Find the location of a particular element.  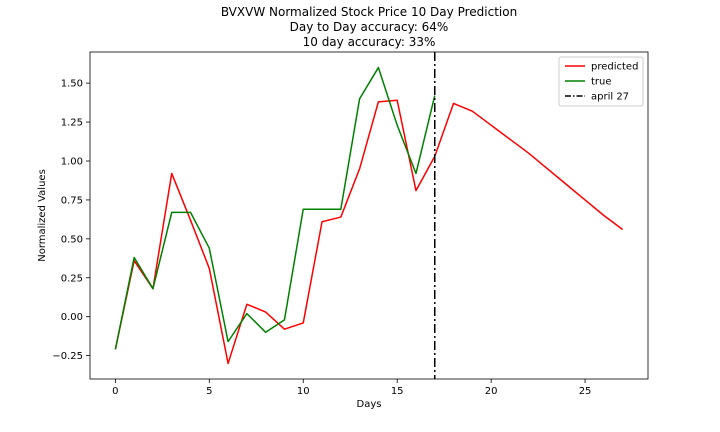

y-tick-label: 0.25 is located at coordinates (72, 278).